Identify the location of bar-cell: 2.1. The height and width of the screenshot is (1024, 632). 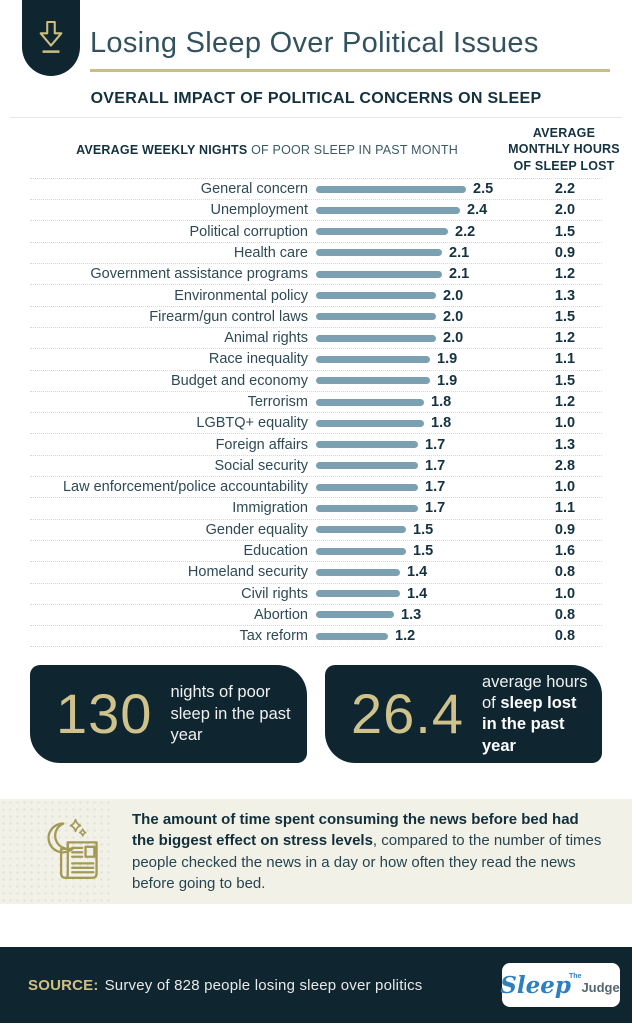
(418, 274).